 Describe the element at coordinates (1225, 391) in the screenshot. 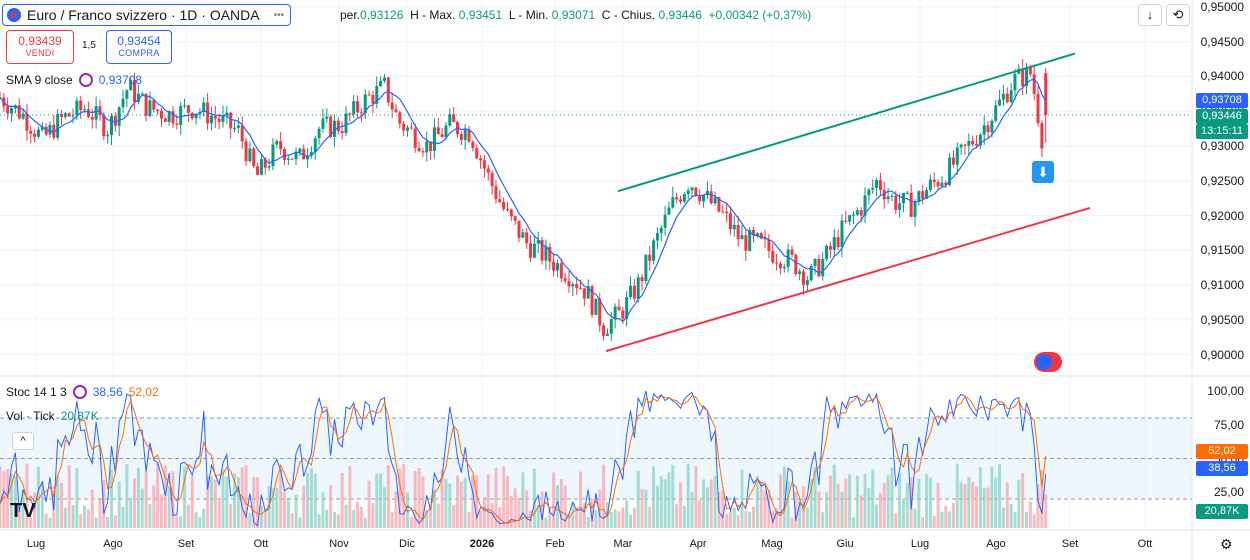

I see `stoch-axis-label: 100,00` at that location.